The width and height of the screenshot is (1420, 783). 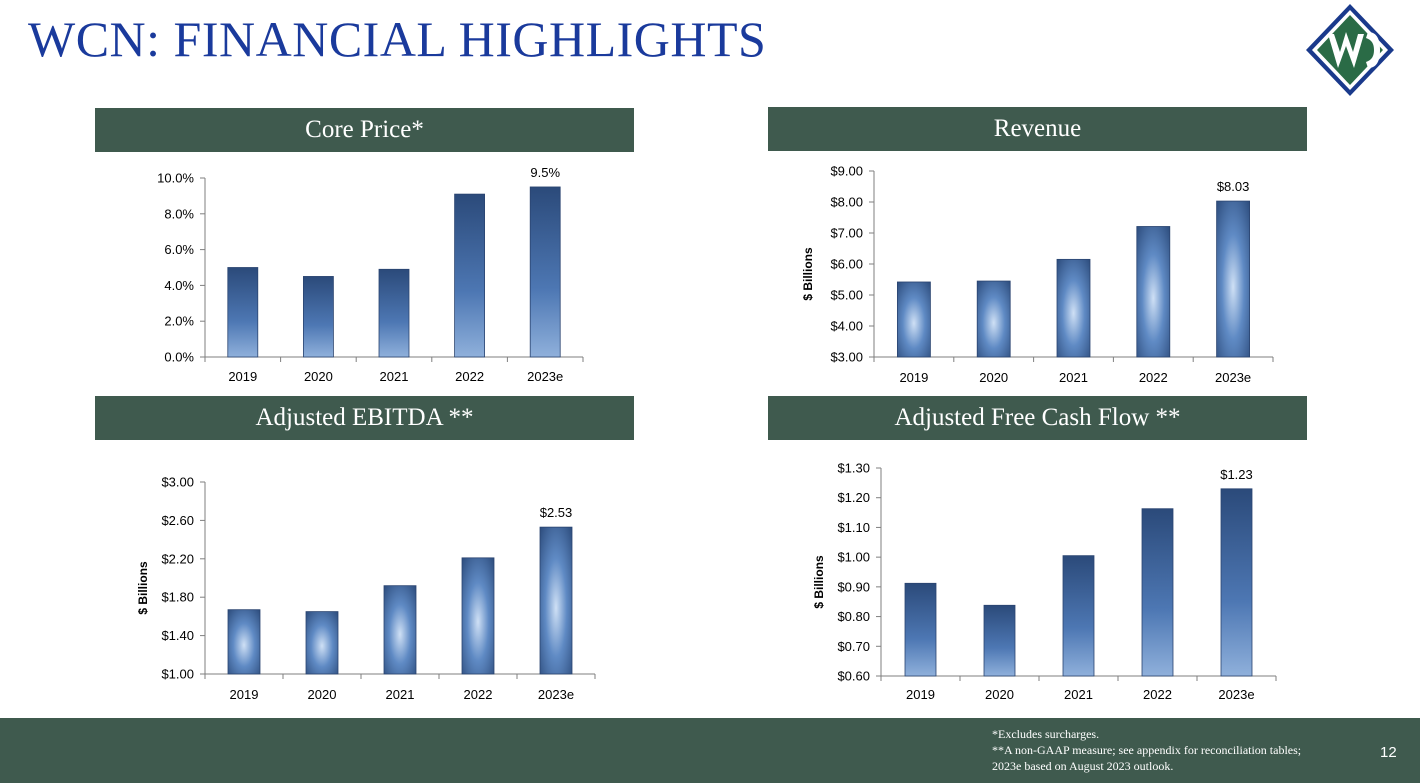 What do you see at coordinates (853, 468) in the screenshot?
I see `y-tick-label: $1.30` at bounding box center [853, 468].